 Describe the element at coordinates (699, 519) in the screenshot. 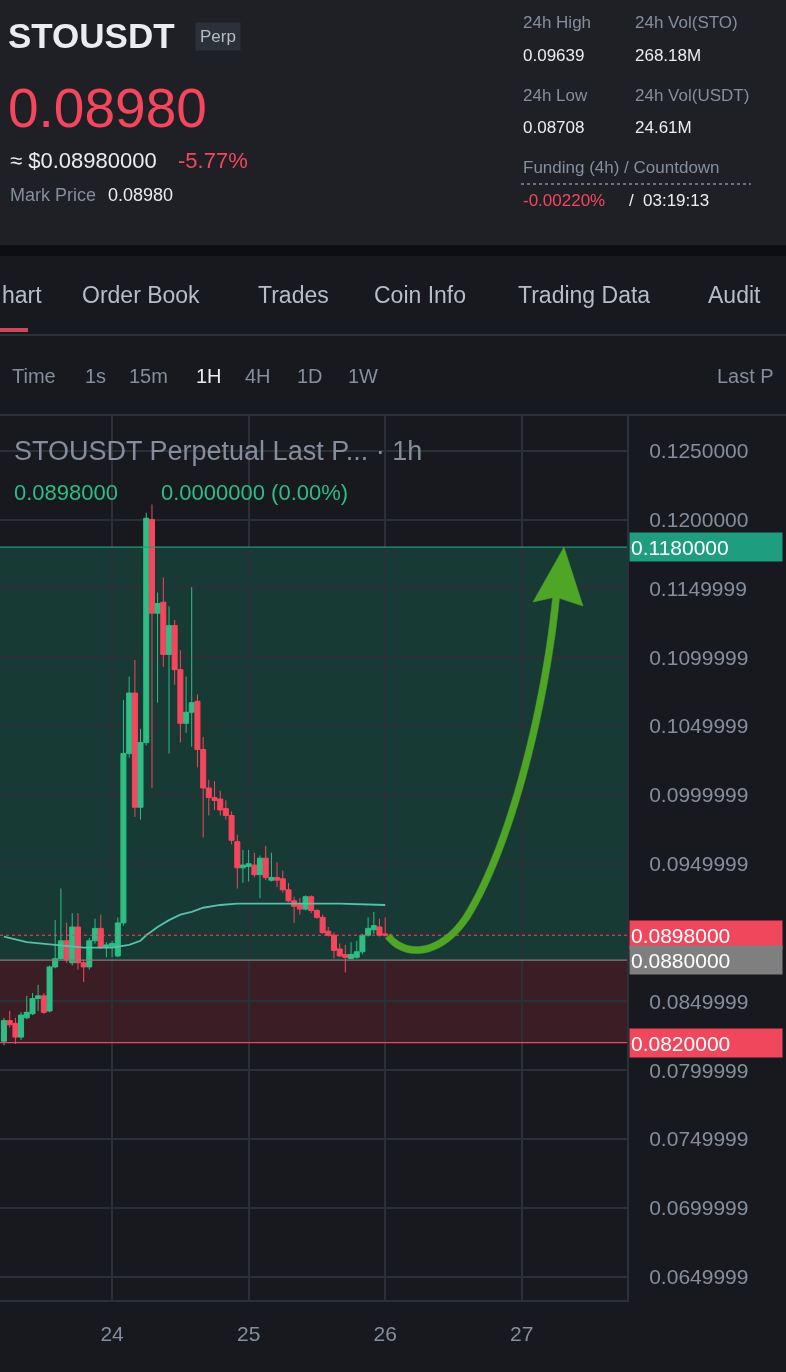

I see `y-tick-label: 0.1200000` at that location.